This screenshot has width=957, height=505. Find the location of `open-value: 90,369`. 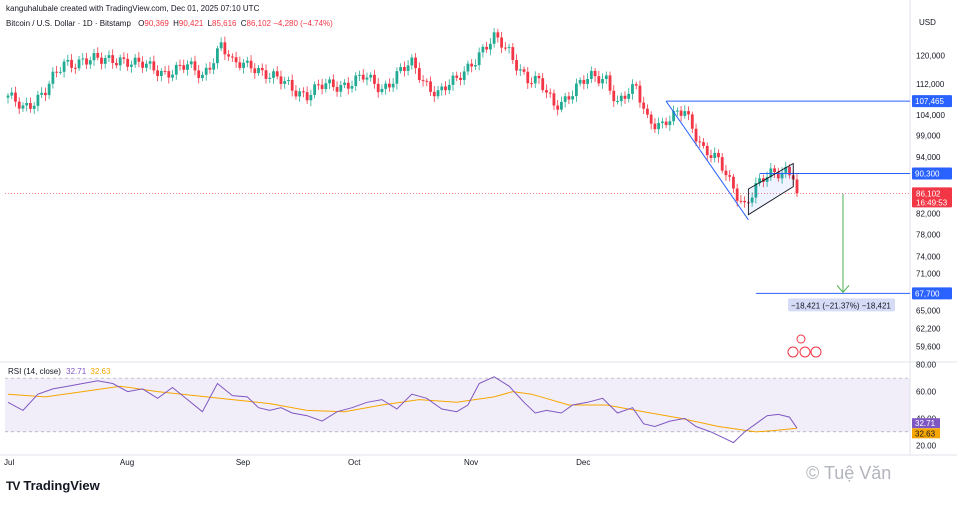

open-value: 90,369 is located at coordinates (156, 23).